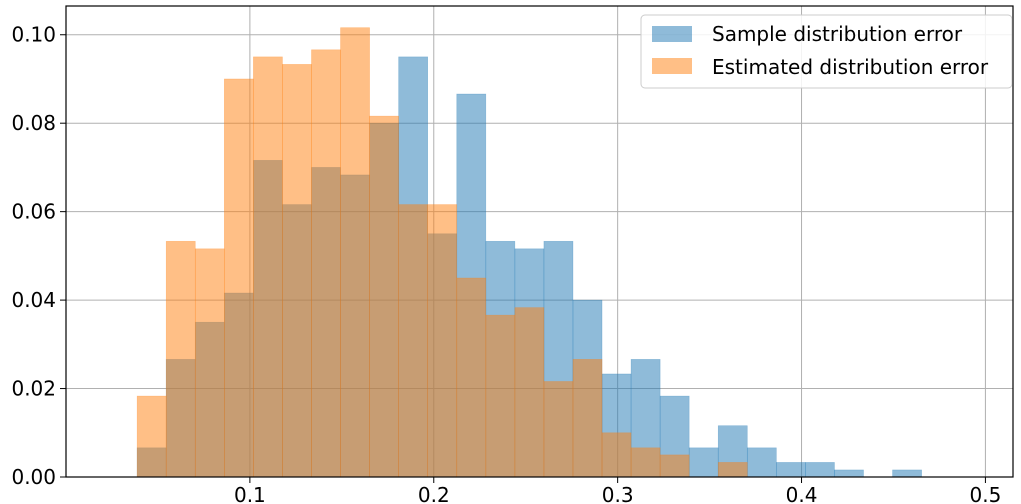 The height and width of the screenshot is (504, 1021). Describe the element at coordinates (618, 493) in the screenshot. I see `x-tick-label-2: 0.3` at that location.